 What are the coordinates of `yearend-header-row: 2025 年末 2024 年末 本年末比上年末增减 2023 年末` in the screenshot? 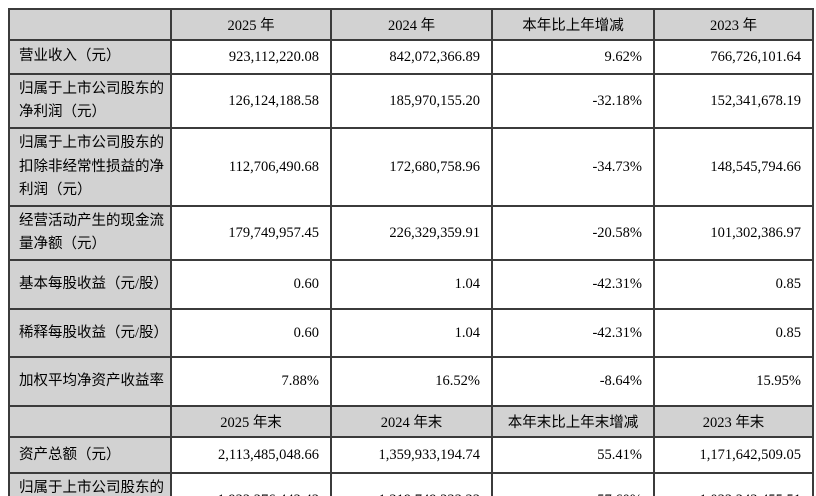 It's located at (411, 422).